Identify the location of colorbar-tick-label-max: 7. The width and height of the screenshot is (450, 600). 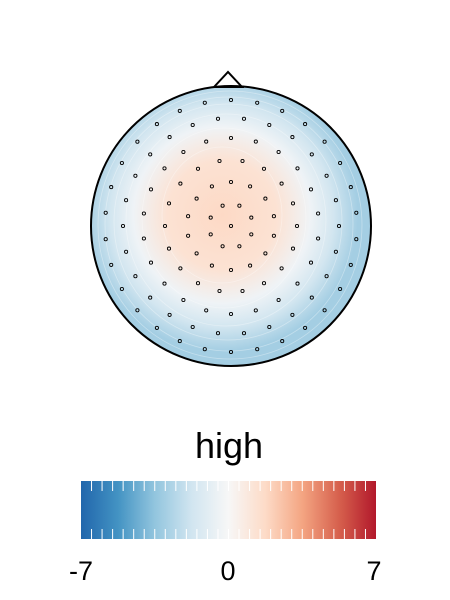
(373, 571).